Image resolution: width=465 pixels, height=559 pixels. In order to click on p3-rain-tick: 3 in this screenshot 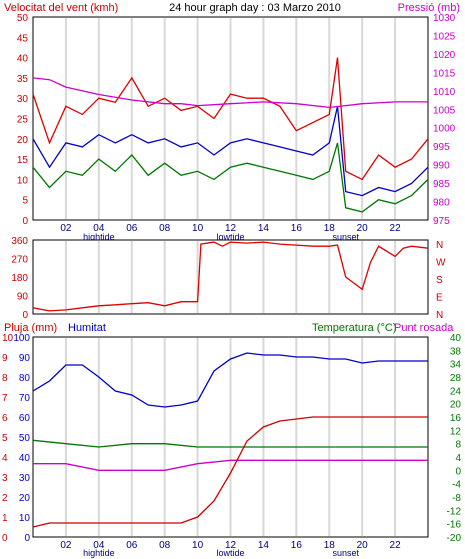, I will do `click(5, 478)`.